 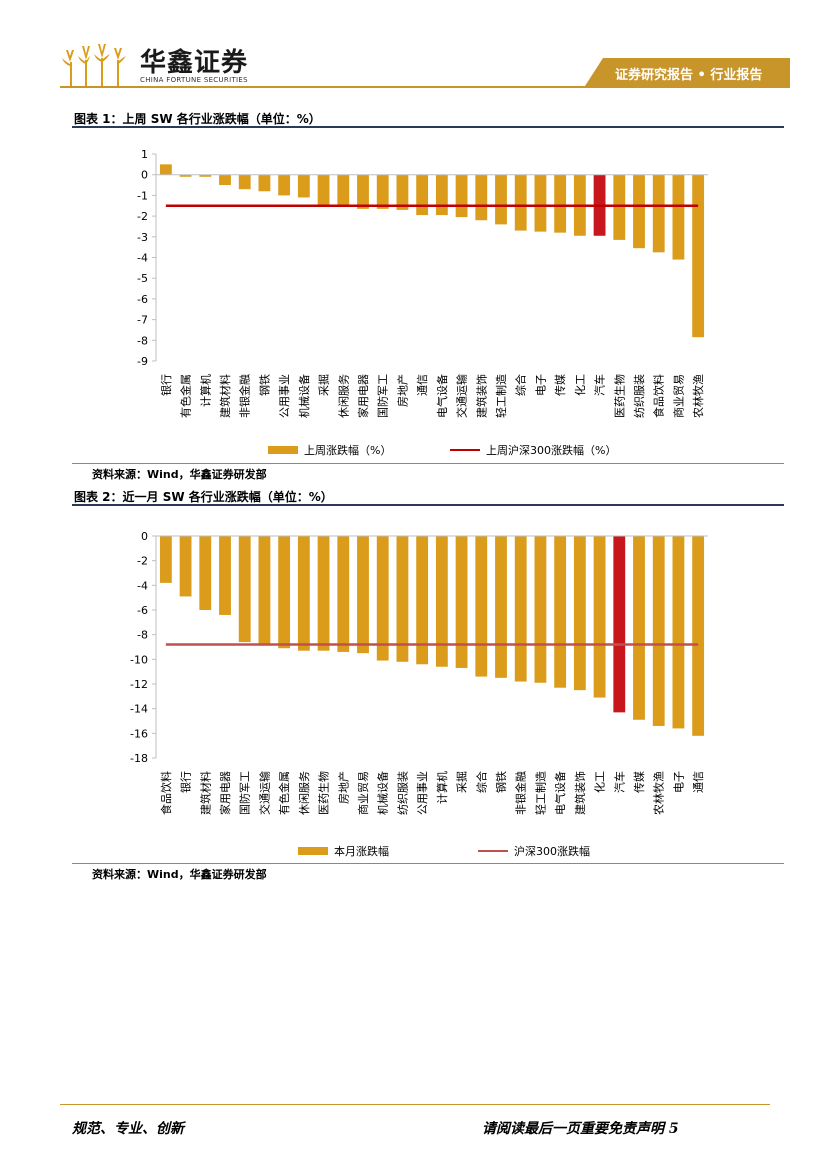 I want to click on bar-综合, so click(x=520, y=202).